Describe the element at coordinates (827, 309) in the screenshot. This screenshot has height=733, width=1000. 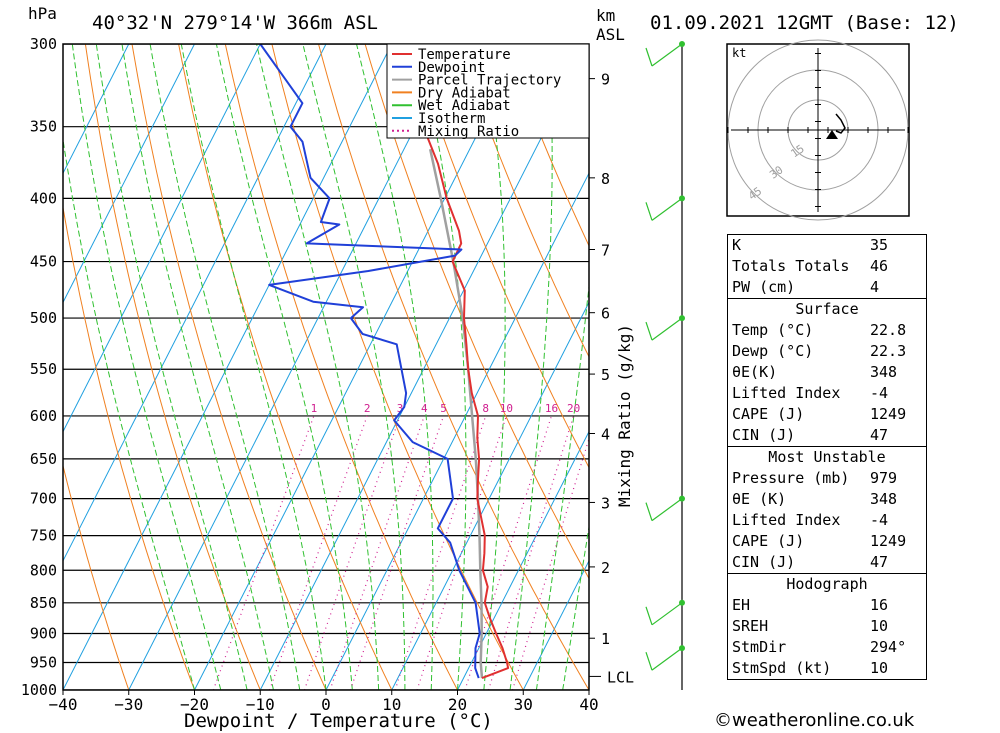
I see `section-title: Surface` at that location.